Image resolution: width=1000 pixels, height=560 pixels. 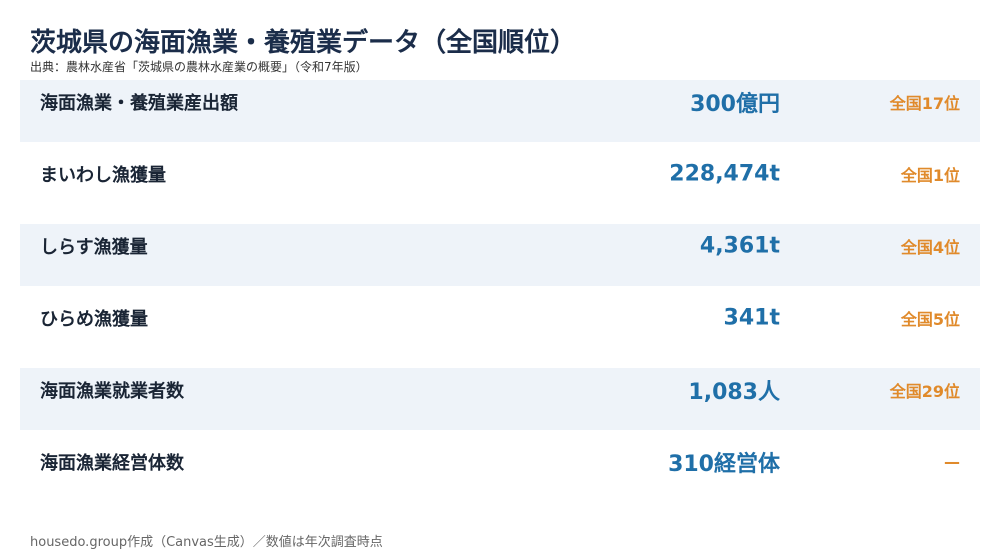 I want to click on cell-value: 300億円, so click(x=735, y=104).